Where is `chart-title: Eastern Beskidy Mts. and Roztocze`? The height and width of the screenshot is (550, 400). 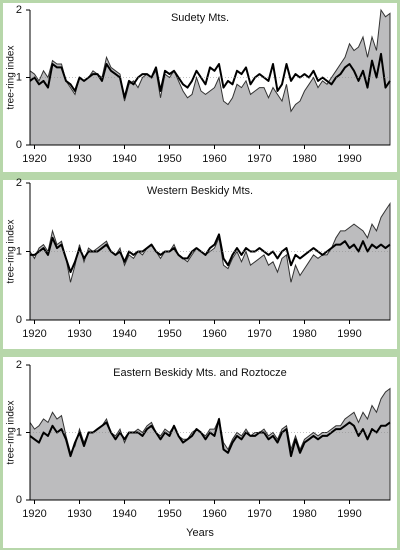
chart-title: Eastern Beskidy Mts. and Roztocze is located at coordinates (200, 373).